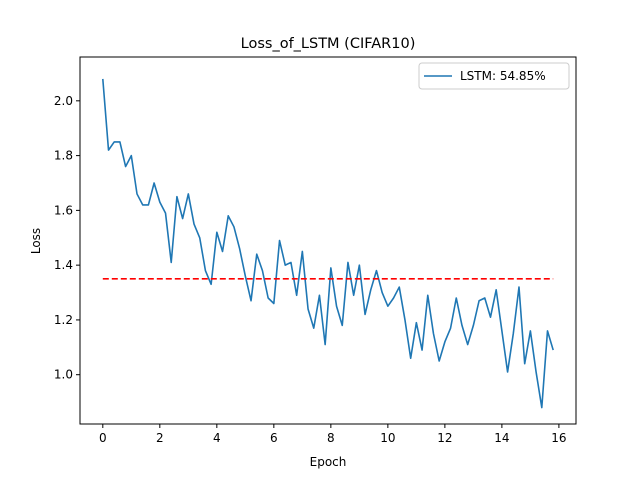 The height and width of the screenshot is (477, 640). Describe the element at coordinates (558, 438) in the screenshot. I see `x-tick-label: 16` at that location.